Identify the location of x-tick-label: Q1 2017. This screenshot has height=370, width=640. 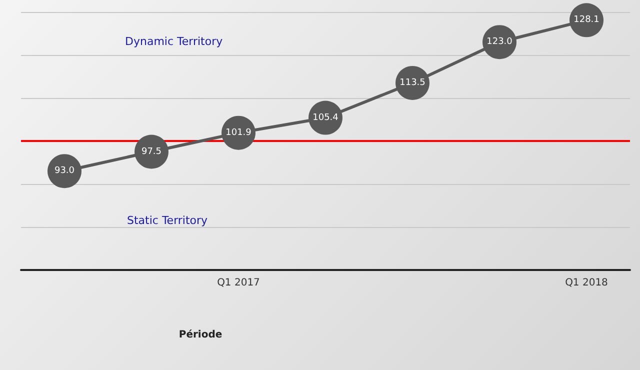
(238, 283).